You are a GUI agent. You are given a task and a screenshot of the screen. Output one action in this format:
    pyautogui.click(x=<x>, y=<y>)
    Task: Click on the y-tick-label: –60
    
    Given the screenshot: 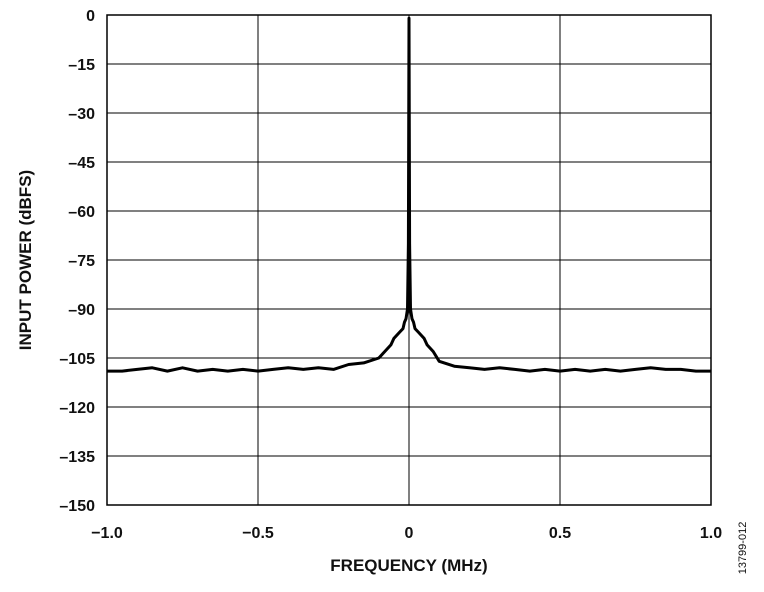 What is the action you would take?
    pyautogui.click(x=81, y=212)
    